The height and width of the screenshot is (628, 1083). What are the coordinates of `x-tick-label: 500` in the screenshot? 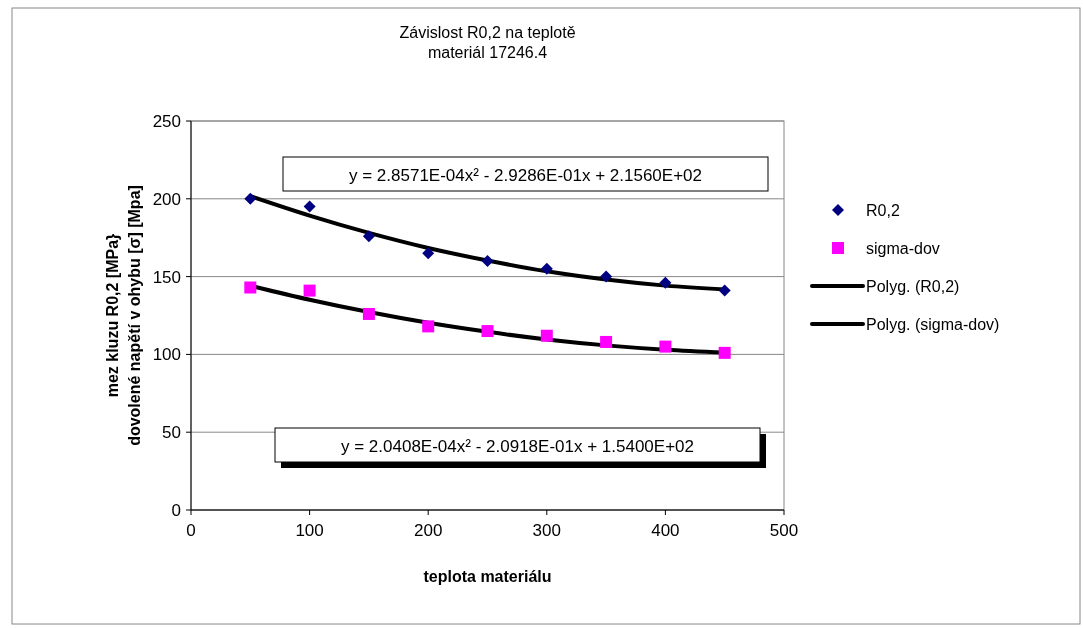 It's located at (784, 530).